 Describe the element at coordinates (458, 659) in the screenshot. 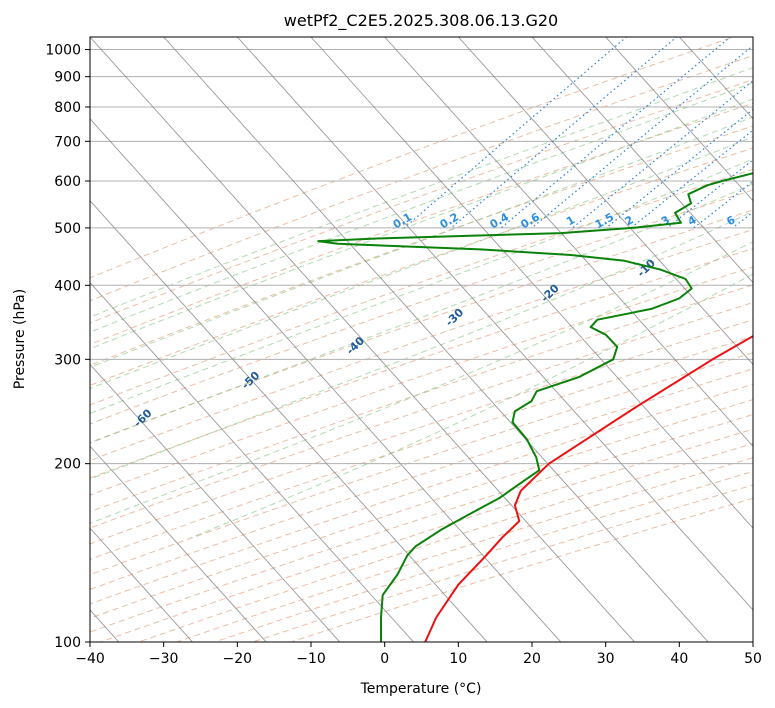

I see `x-tick-label: 10` at that location.